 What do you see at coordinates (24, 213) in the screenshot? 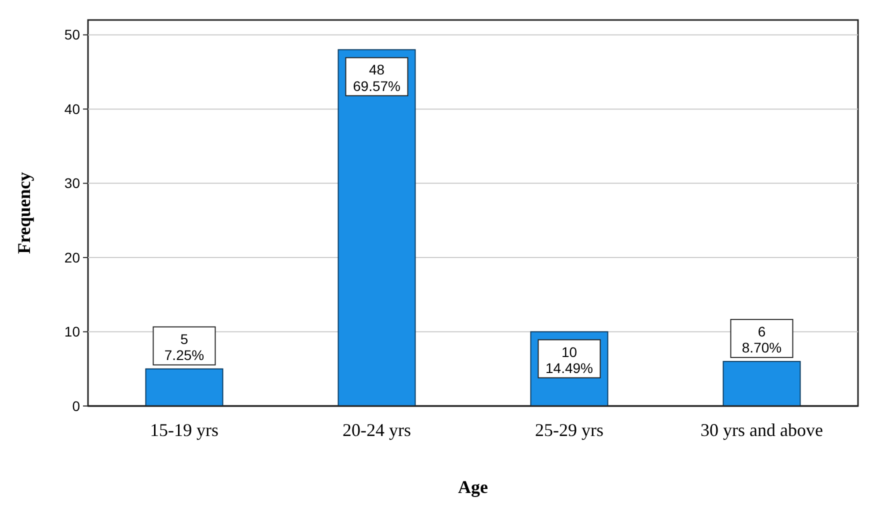
I see `y-axis-title: Frequency` at bounding box center [24, 213].